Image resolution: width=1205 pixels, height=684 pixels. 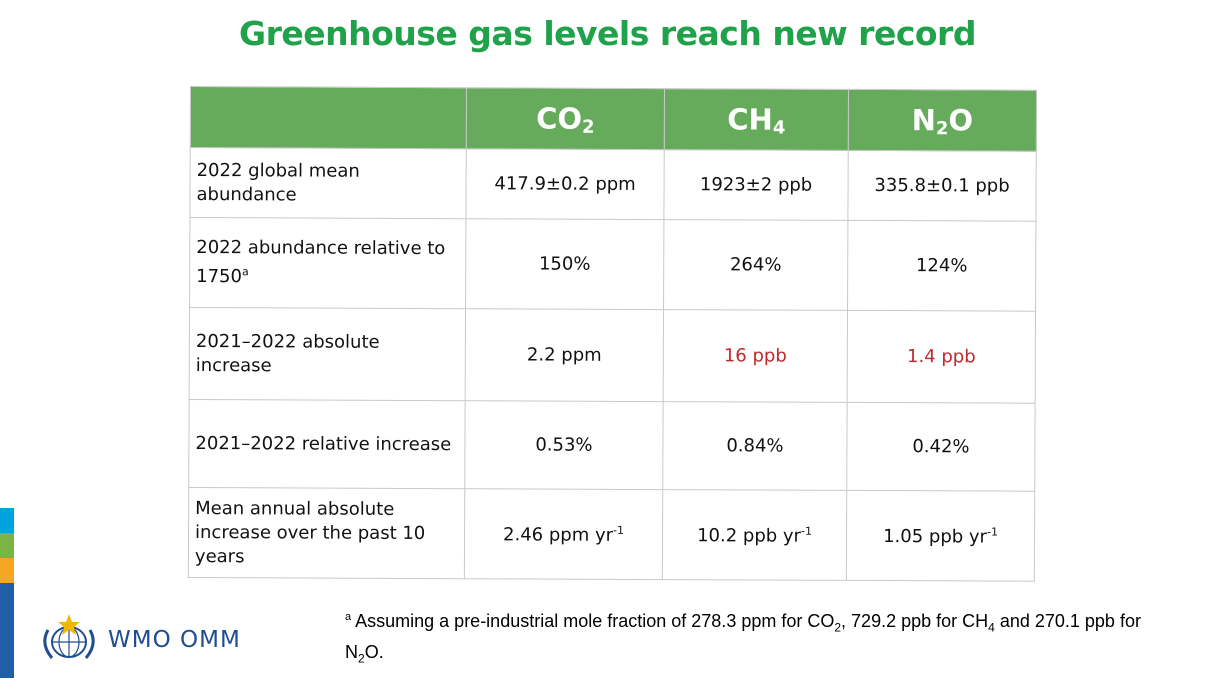 What do you see at coordinates (942, 120) in the screenshot?
I see `header-n2o: N2O` at bounding box center [942, 120].